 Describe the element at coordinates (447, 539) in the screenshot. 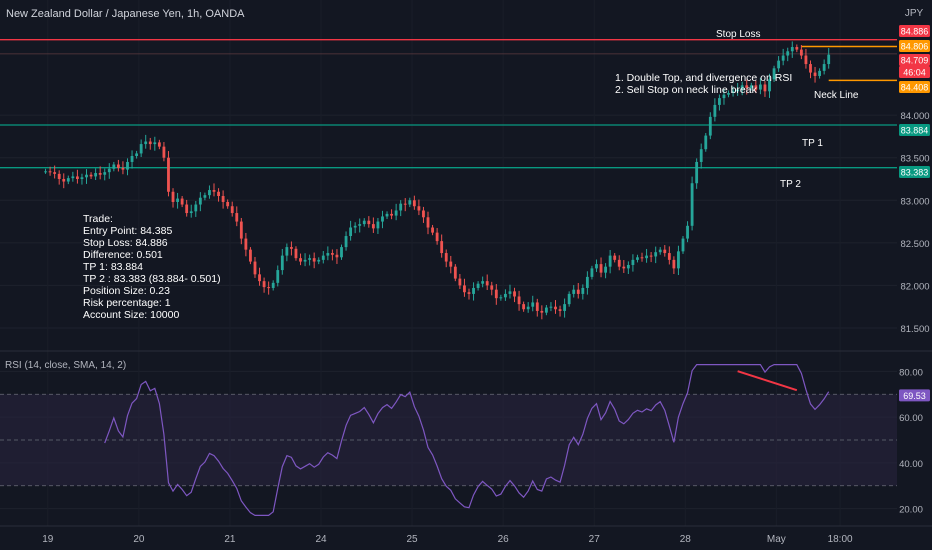

I see `time-axis: 19 20 21 24 25 26 27 28 May 18:00` at that location.